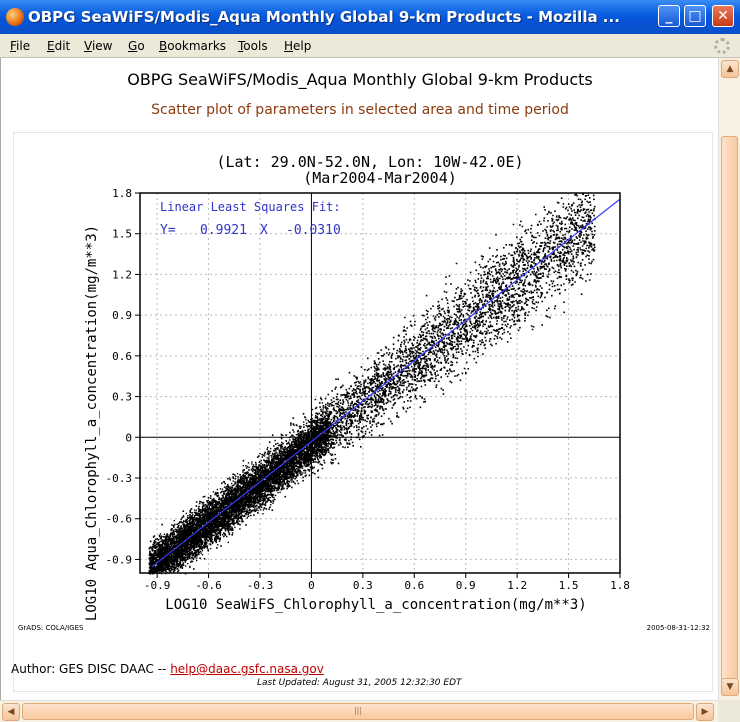 The width and height of the screenshot is (740, 722). What do you see at coordinates (730, 69) in the screenshot?
I see `scroll-up-button: ▲` at bounding box center [730, 69].